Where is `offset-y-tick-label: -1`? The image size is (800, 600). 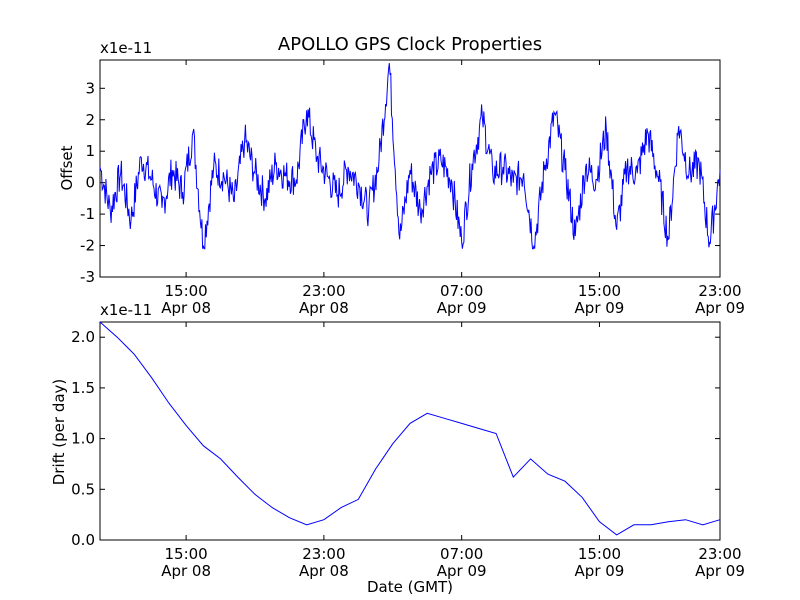 offset-y-tick-label: -1 is located at coordinates (87, 214).